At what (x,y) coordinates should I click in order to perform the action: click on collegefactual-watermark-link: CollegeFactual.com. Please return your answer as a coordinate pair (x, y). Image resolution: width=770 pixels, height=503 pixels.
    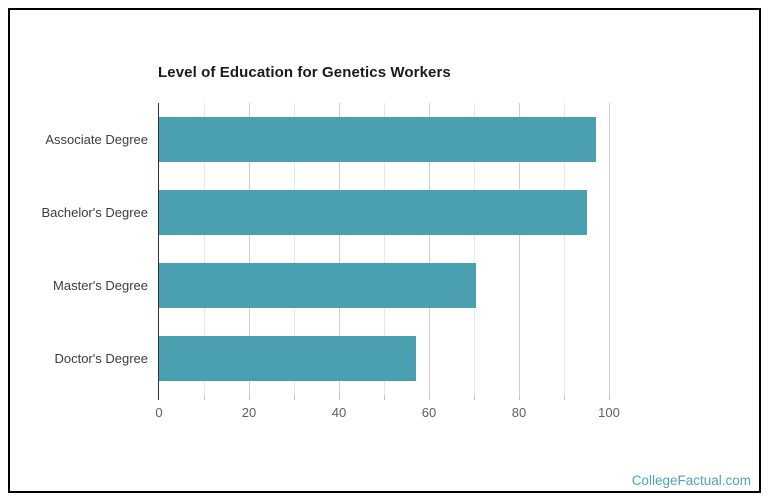
    Looking at the image, I should click on (691, 480).